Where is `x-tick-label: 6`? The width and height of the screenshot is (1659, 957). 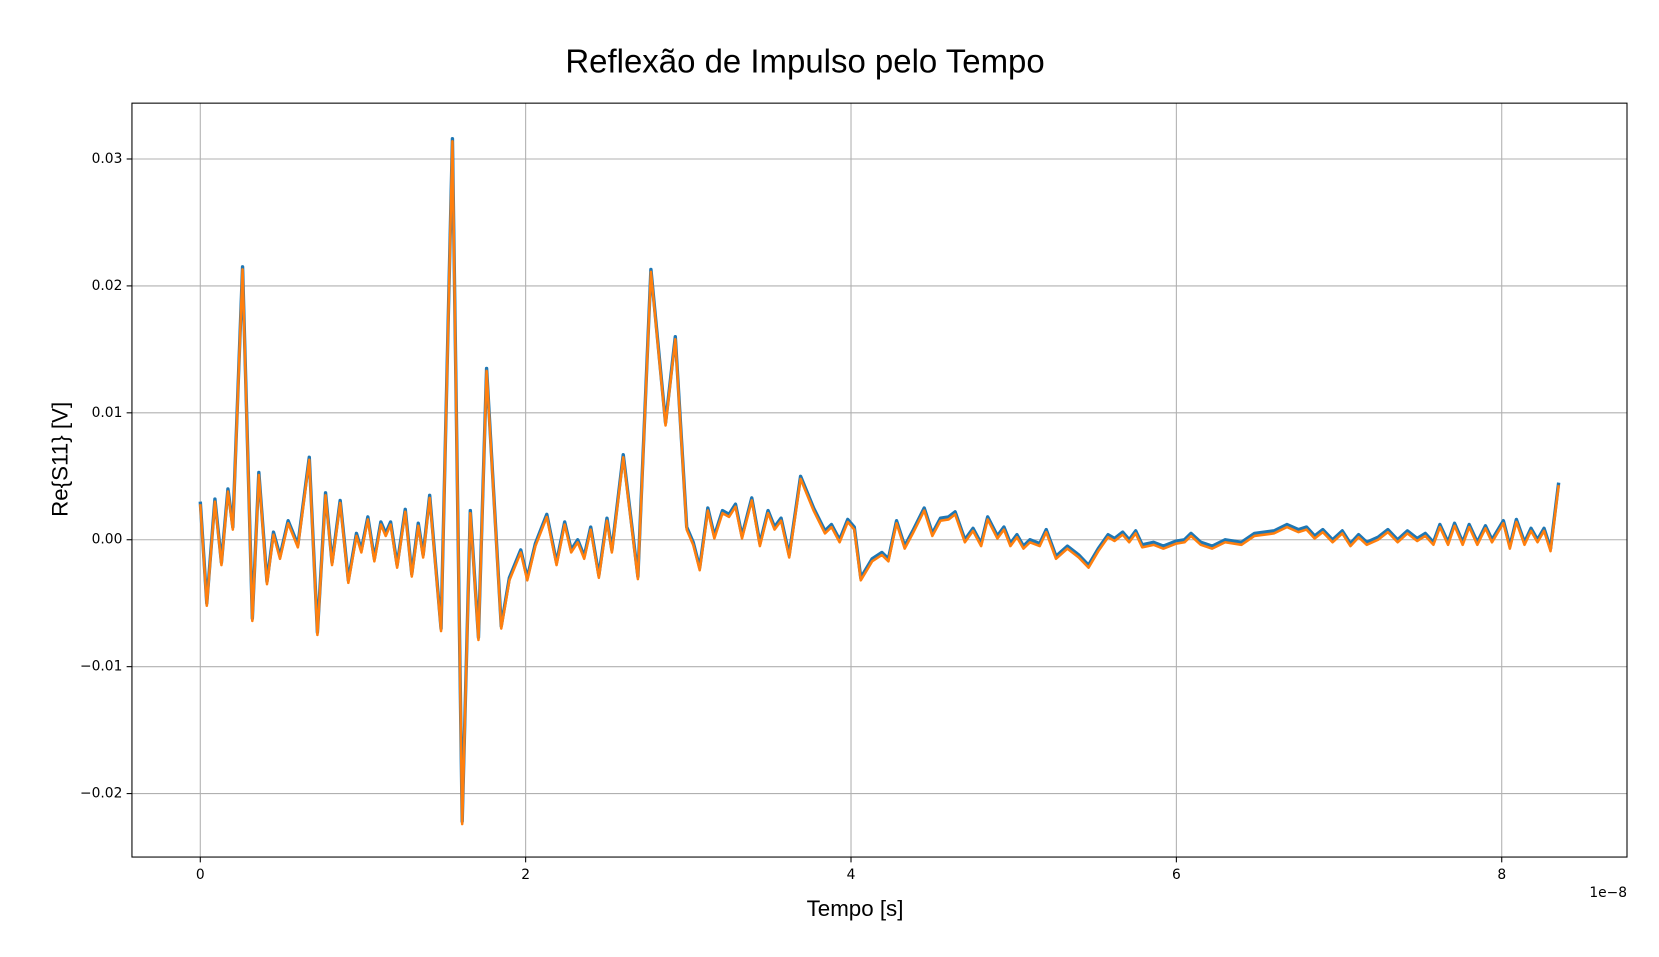 x-tick-label: 6 is located at coordinates (1176, 875).